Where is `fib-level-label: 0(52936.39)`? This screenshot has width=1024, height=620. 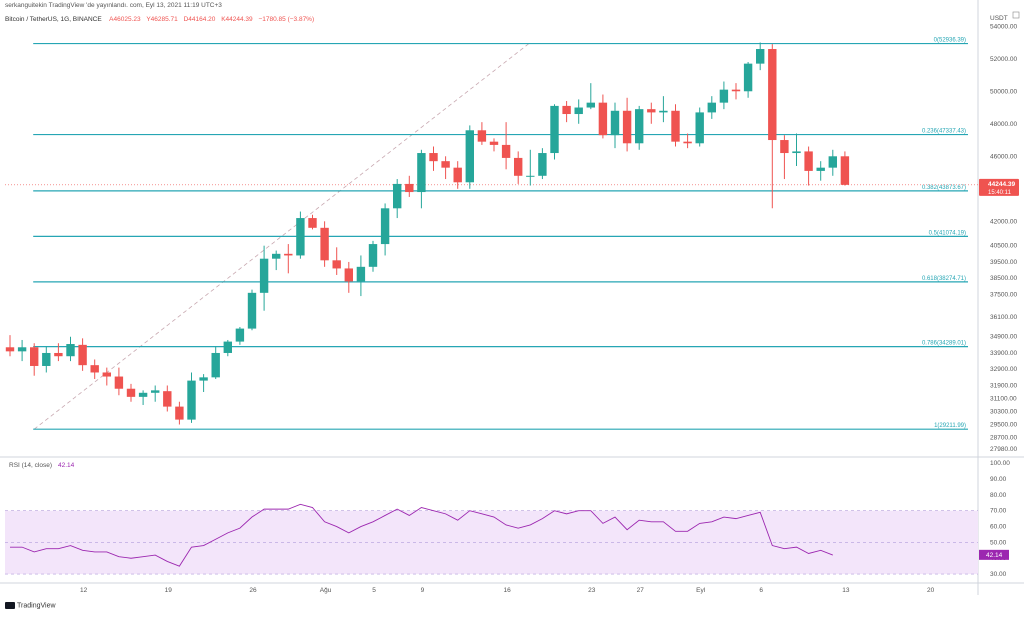 fib-level-label: 0(52936.39) is located at coordinates (950, 41).